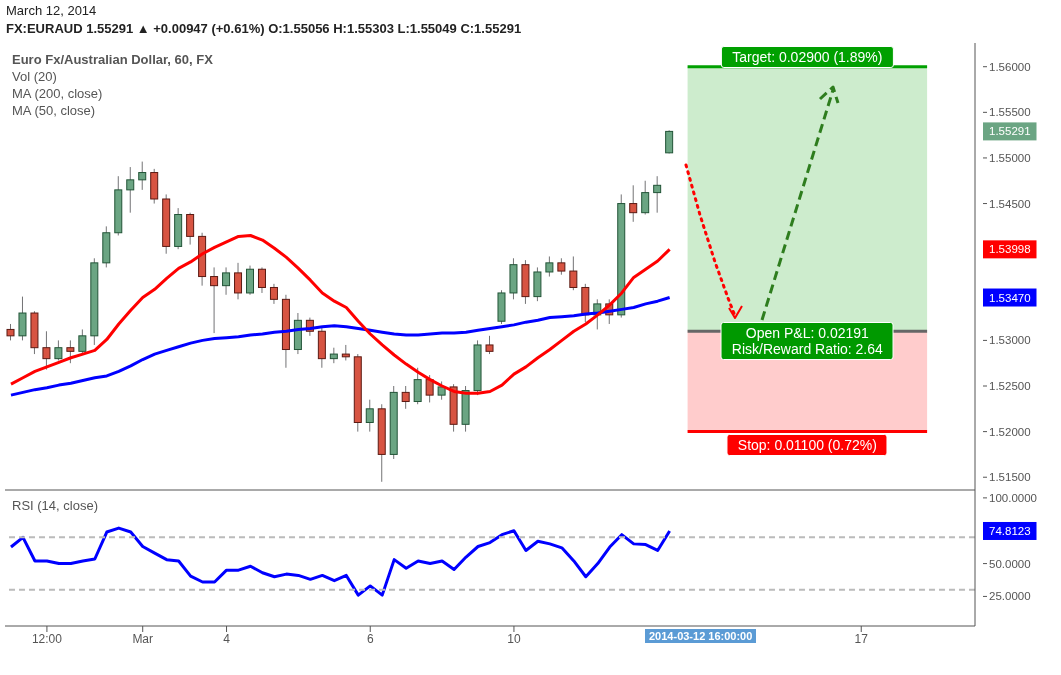 This screenshot has height=675, width=1061. I want to click on y-tick-label: 74.8123, so click(1010, 530).